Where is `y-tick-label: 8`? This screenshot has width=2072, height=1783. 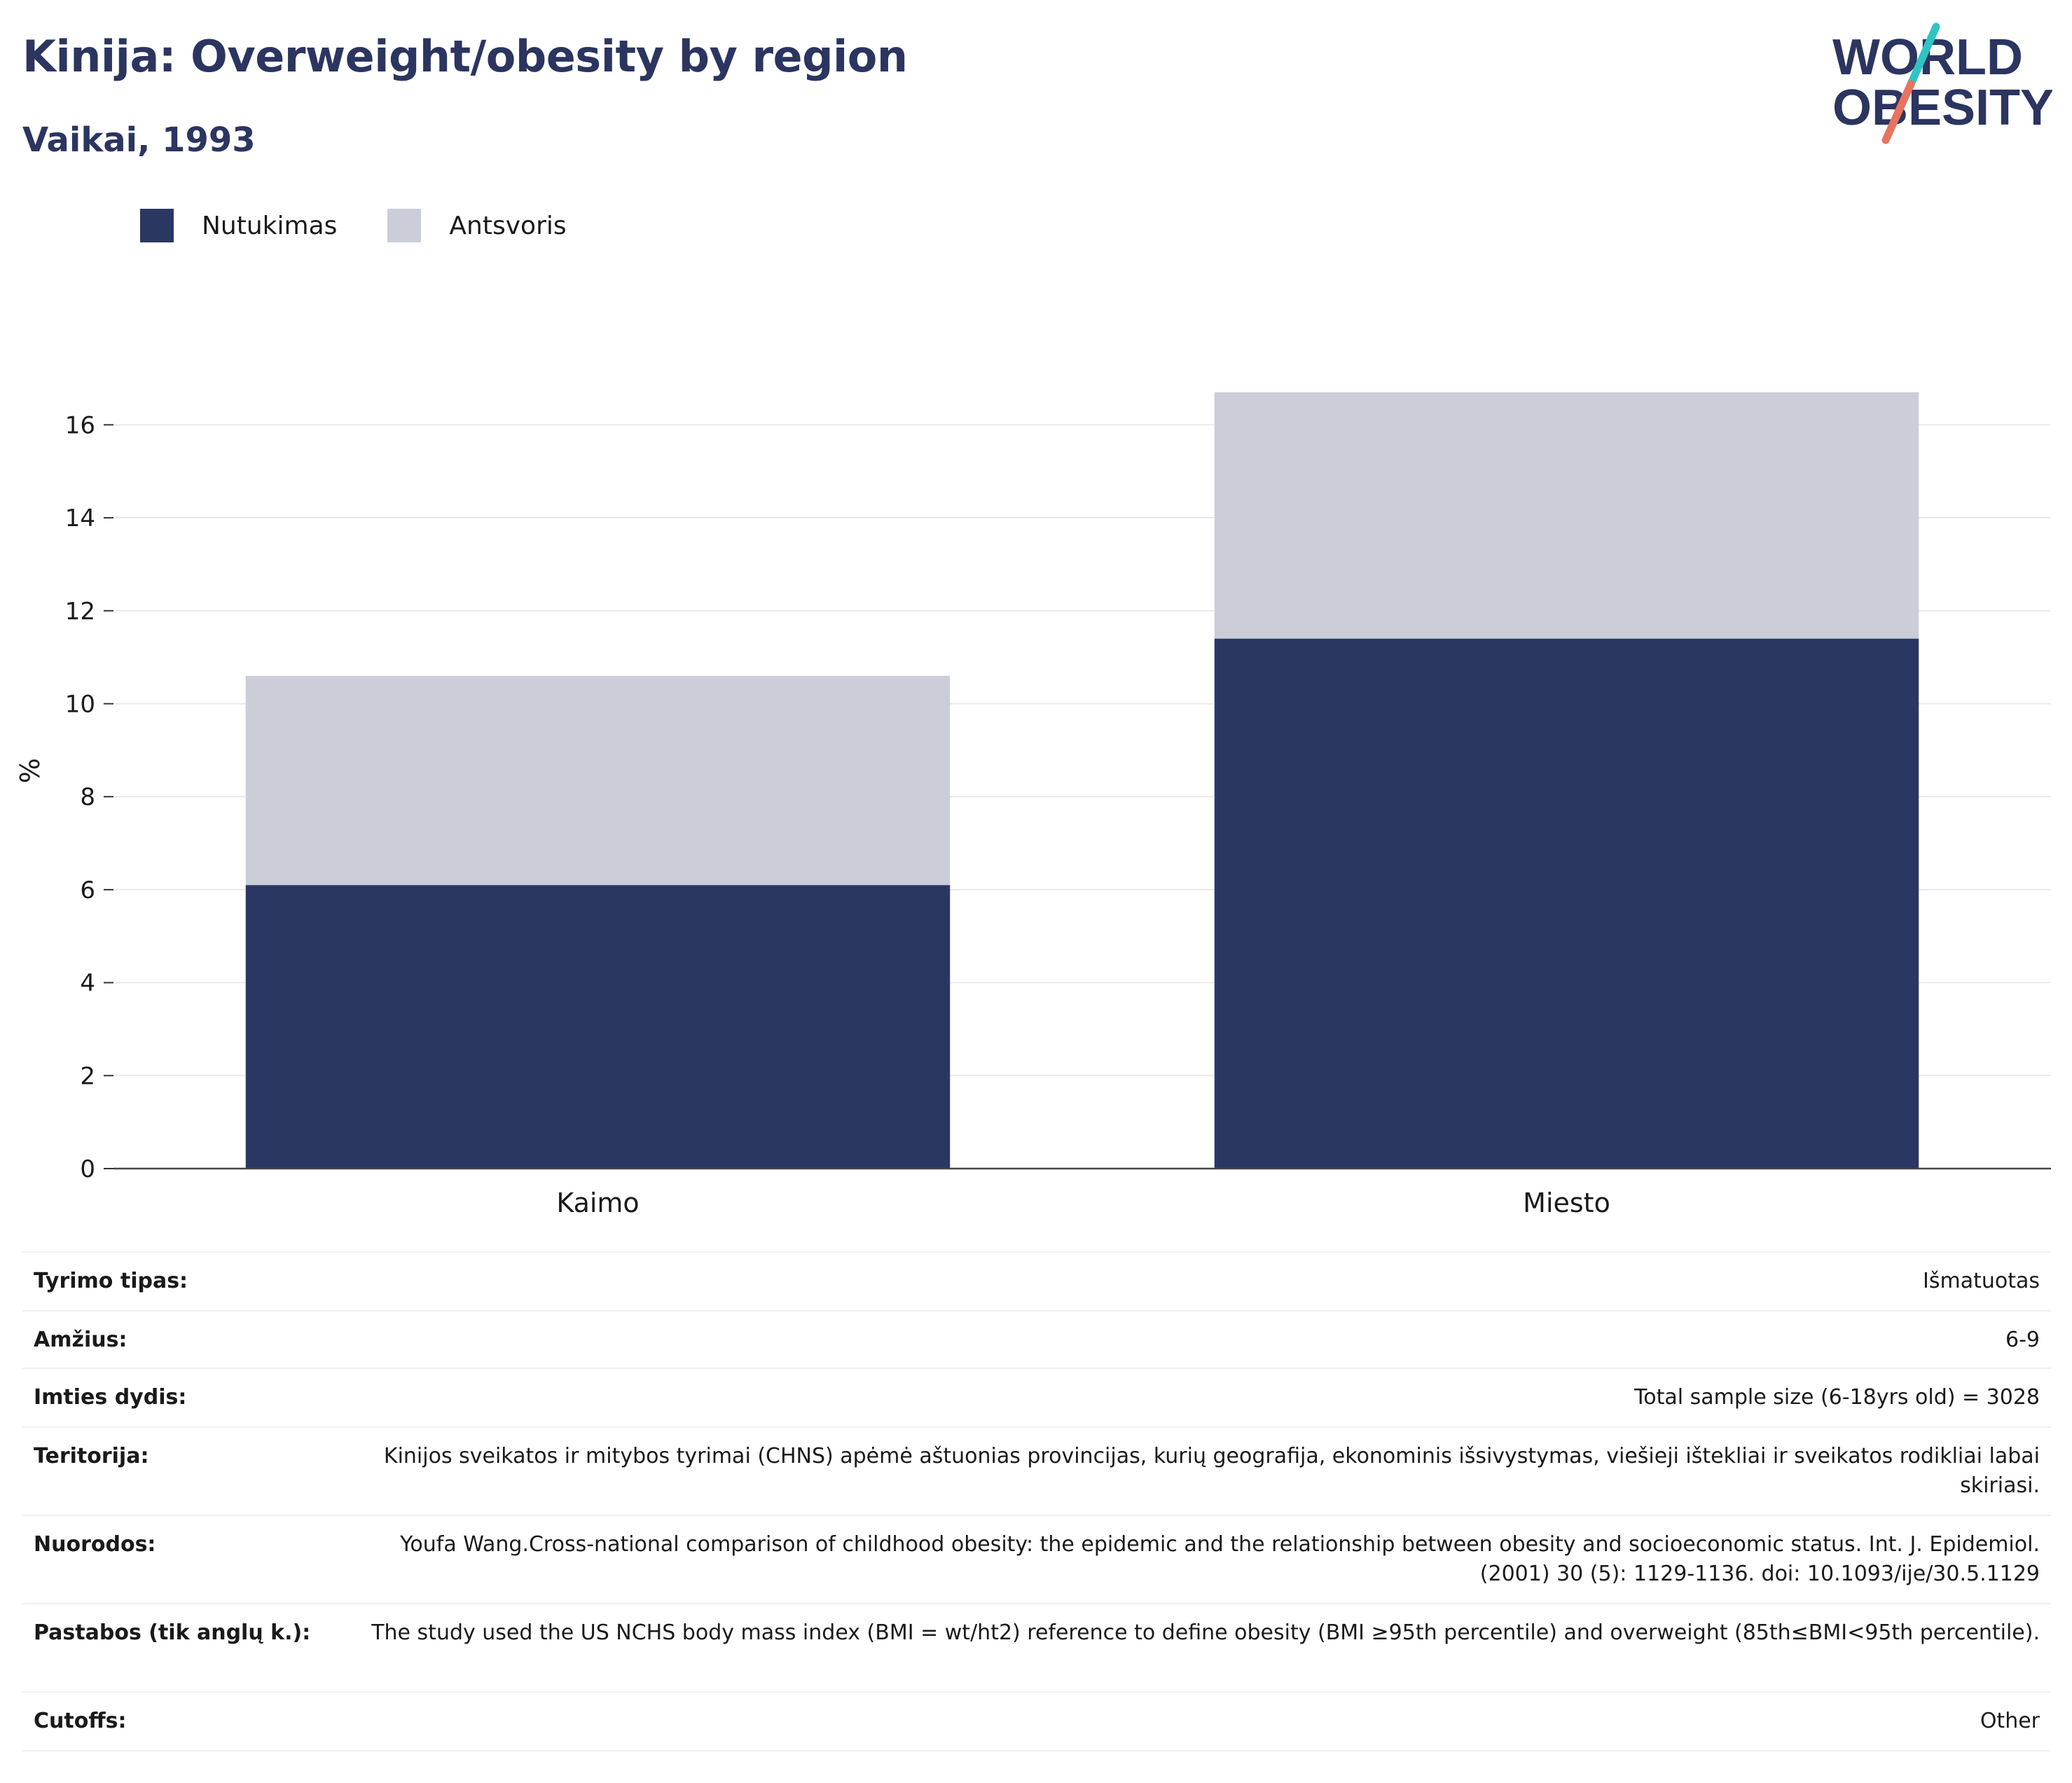 y-tick-label: 8 is located at coordinates (88, 797).